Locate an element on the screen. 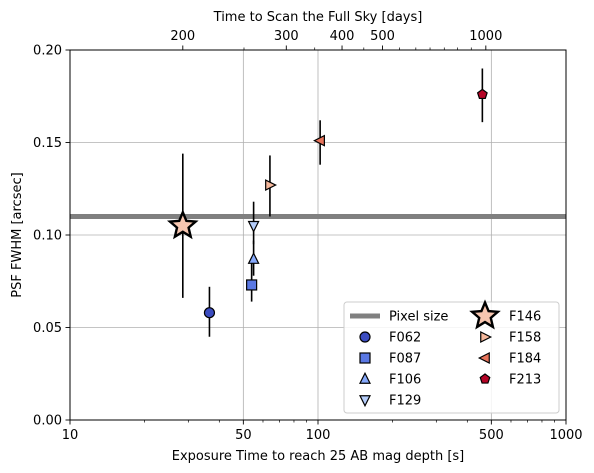 The height and width of the screenshot is (473, 594). legend-label: F087 is located at coordinates (405, 359).